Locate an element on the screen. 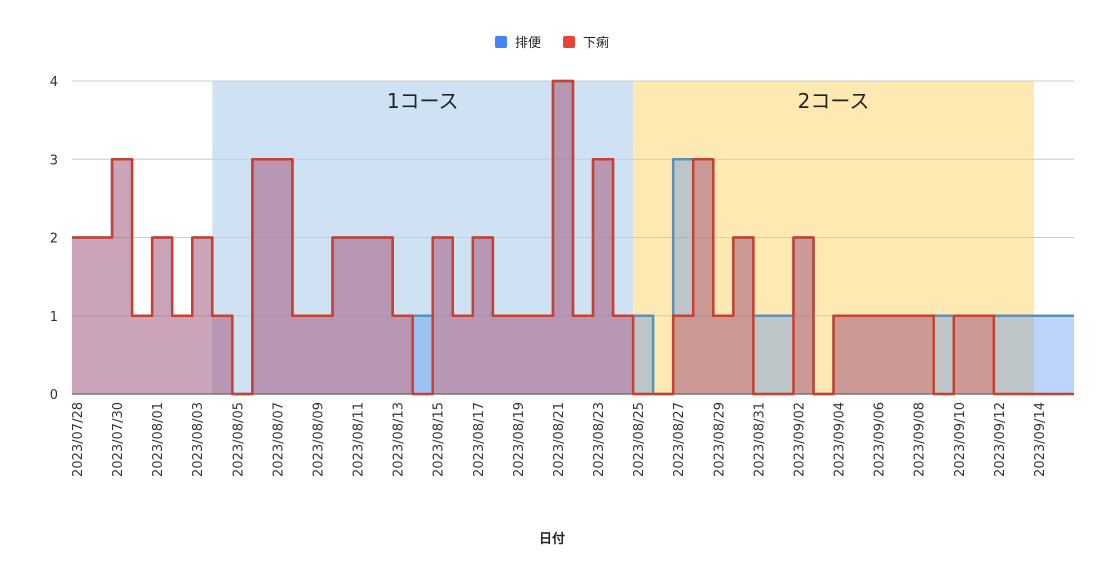 This screenshot has height=579, width=1104. y-tick-label-3: 3 is located at coordinates (54, 160).